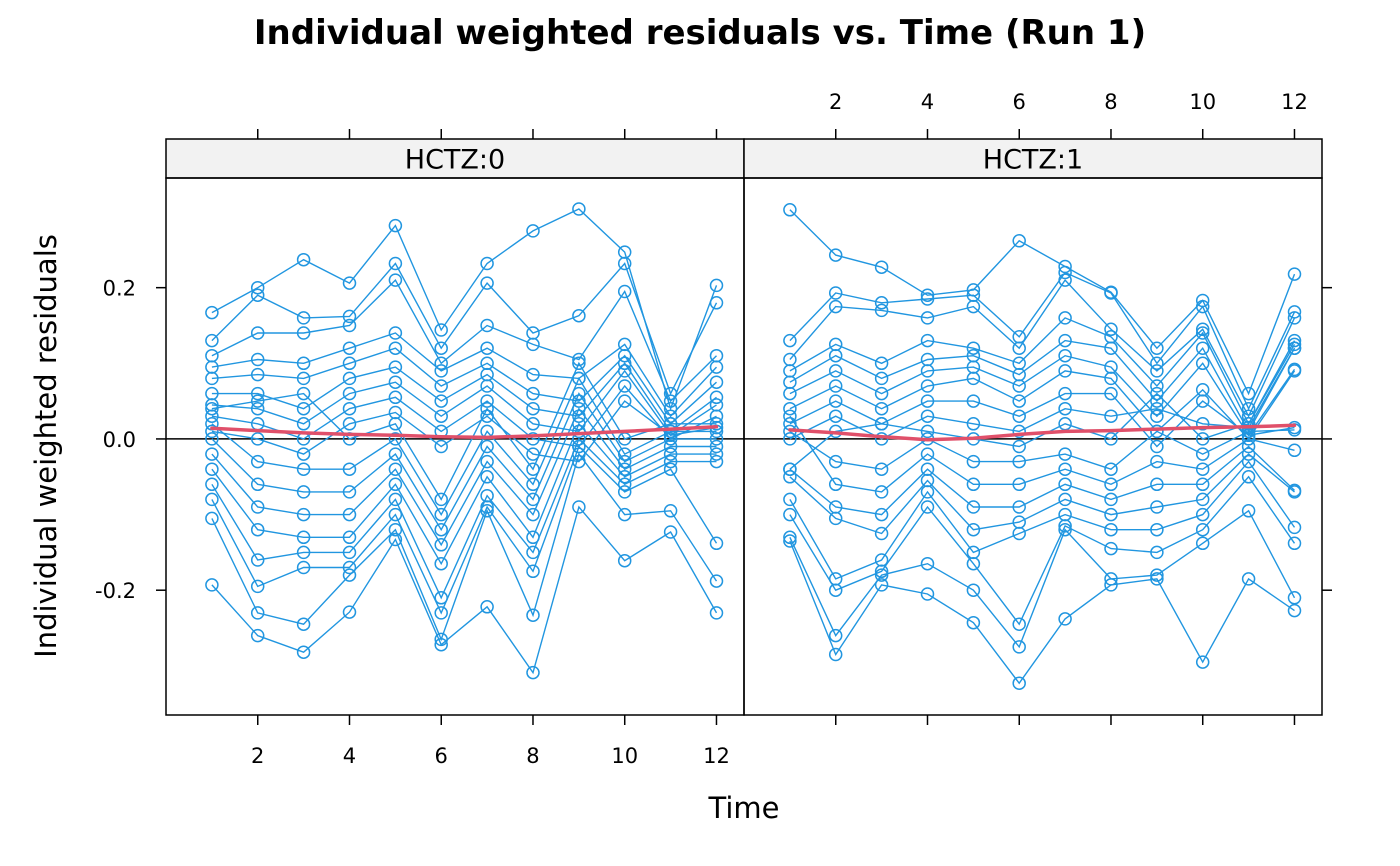 The width and height of the screenshot is (1400, 866). Describe the element at coordinates (441, 756) in the screenshot. I see `x-tick-label: 6` at that location.